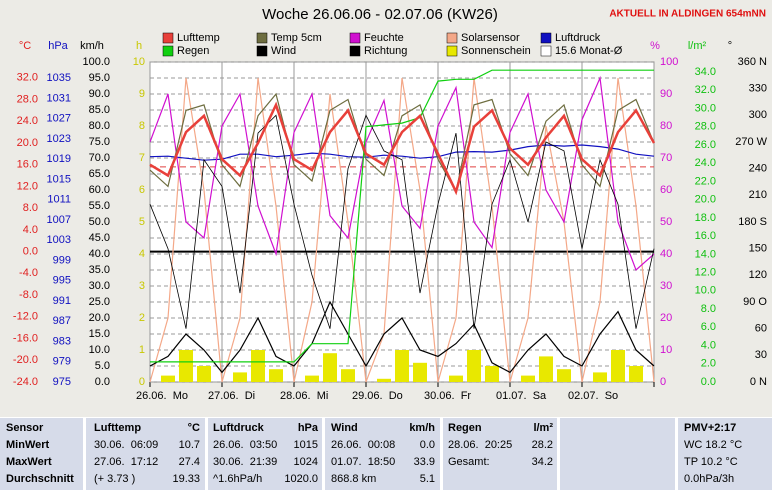  I want to click on table-header: Regen, so click(465, 428).